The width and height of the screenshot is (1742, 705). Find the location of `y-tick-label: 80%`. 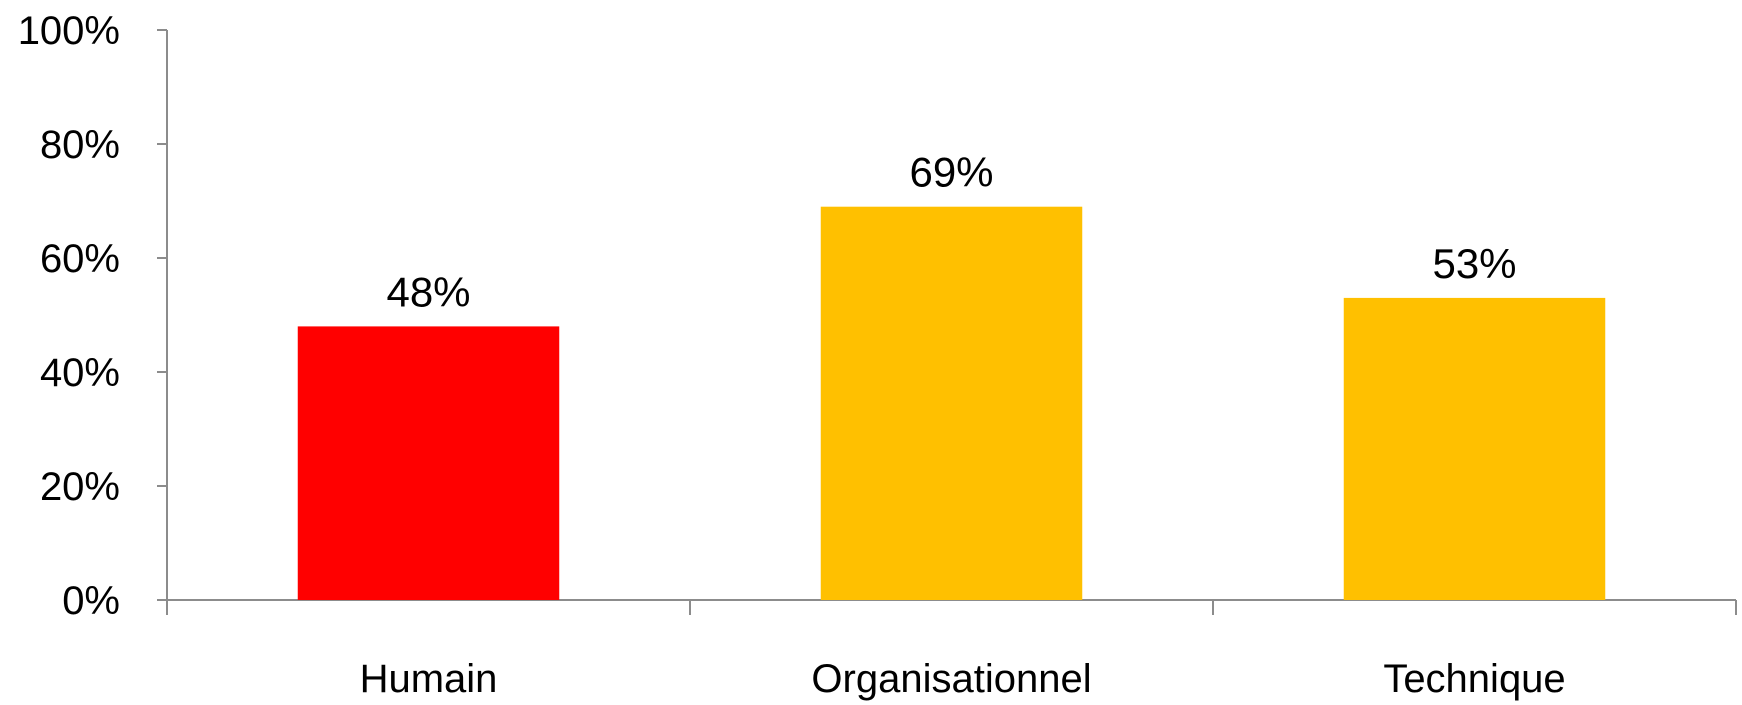

y-tick-label: 80% is located at coordinates (80, 145).